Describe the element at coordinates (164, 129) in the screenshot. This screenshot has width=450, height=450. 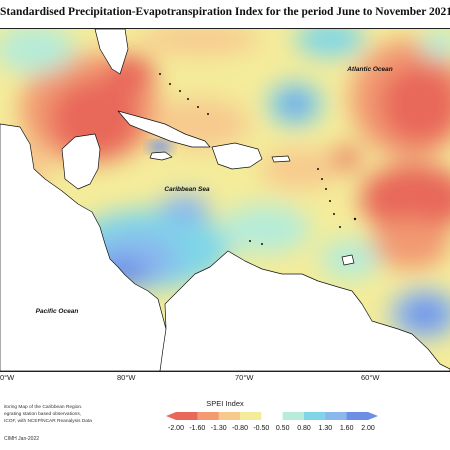
I see `cuba` at that location.